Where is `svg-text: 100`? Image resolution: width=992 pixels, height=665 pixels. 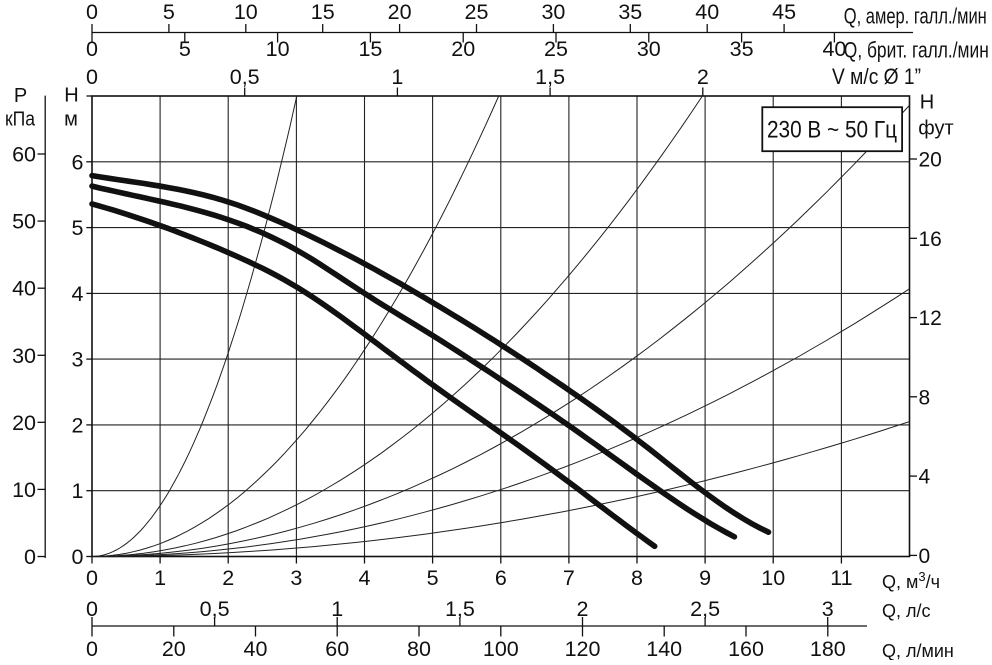 svg-text: 100 is located at coordinates (501, 648).